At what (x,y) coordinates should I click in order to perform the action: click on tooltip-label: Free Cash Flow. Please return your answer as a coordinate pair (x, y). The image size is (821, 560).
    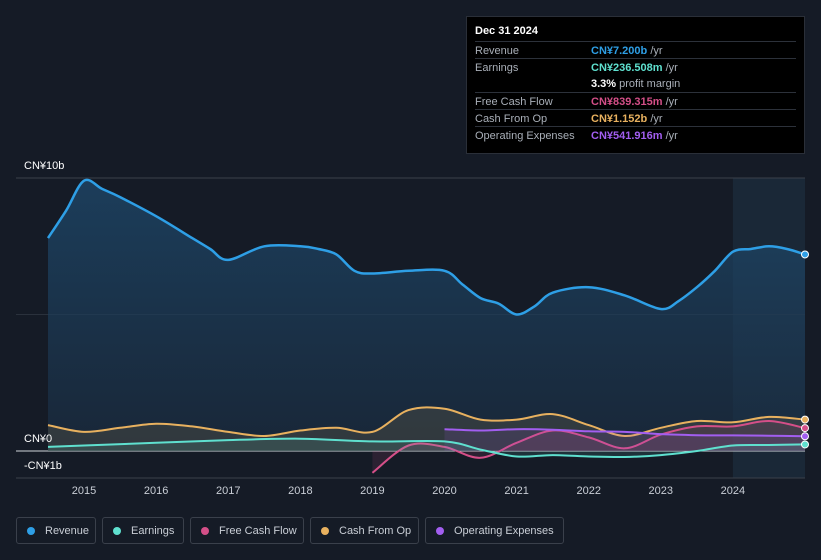
    Looking at the image, I should click on (514, 102).